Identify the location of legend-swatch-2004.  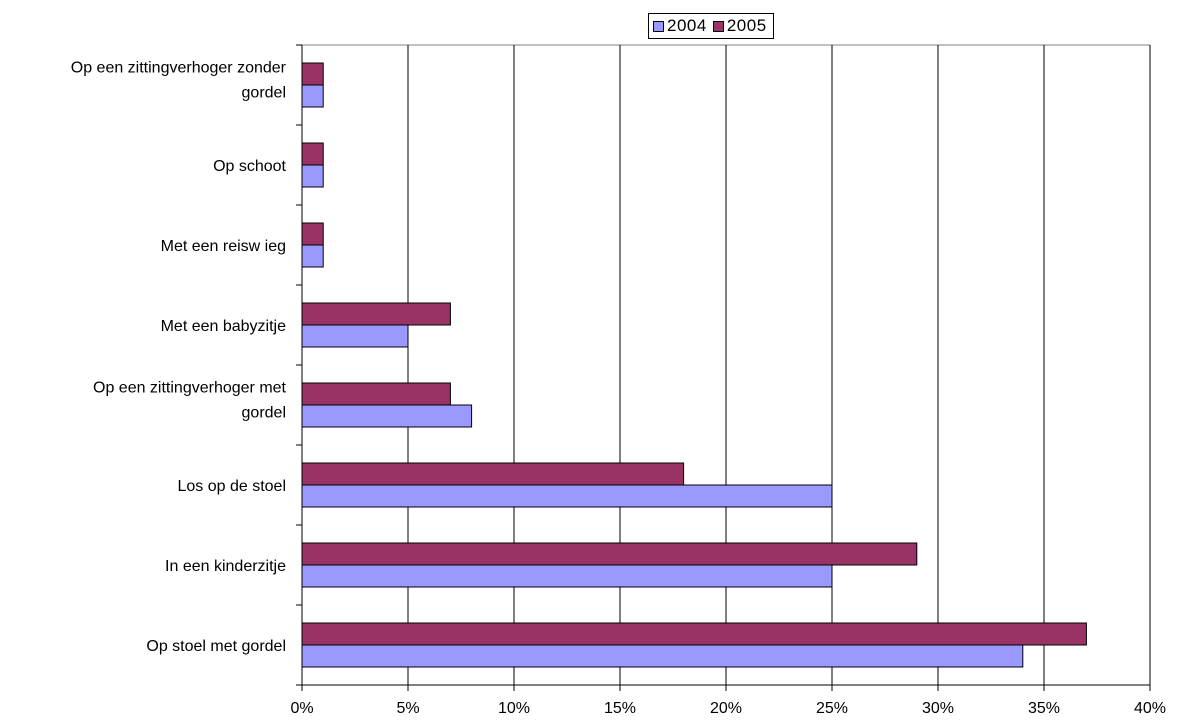
(658, 26).